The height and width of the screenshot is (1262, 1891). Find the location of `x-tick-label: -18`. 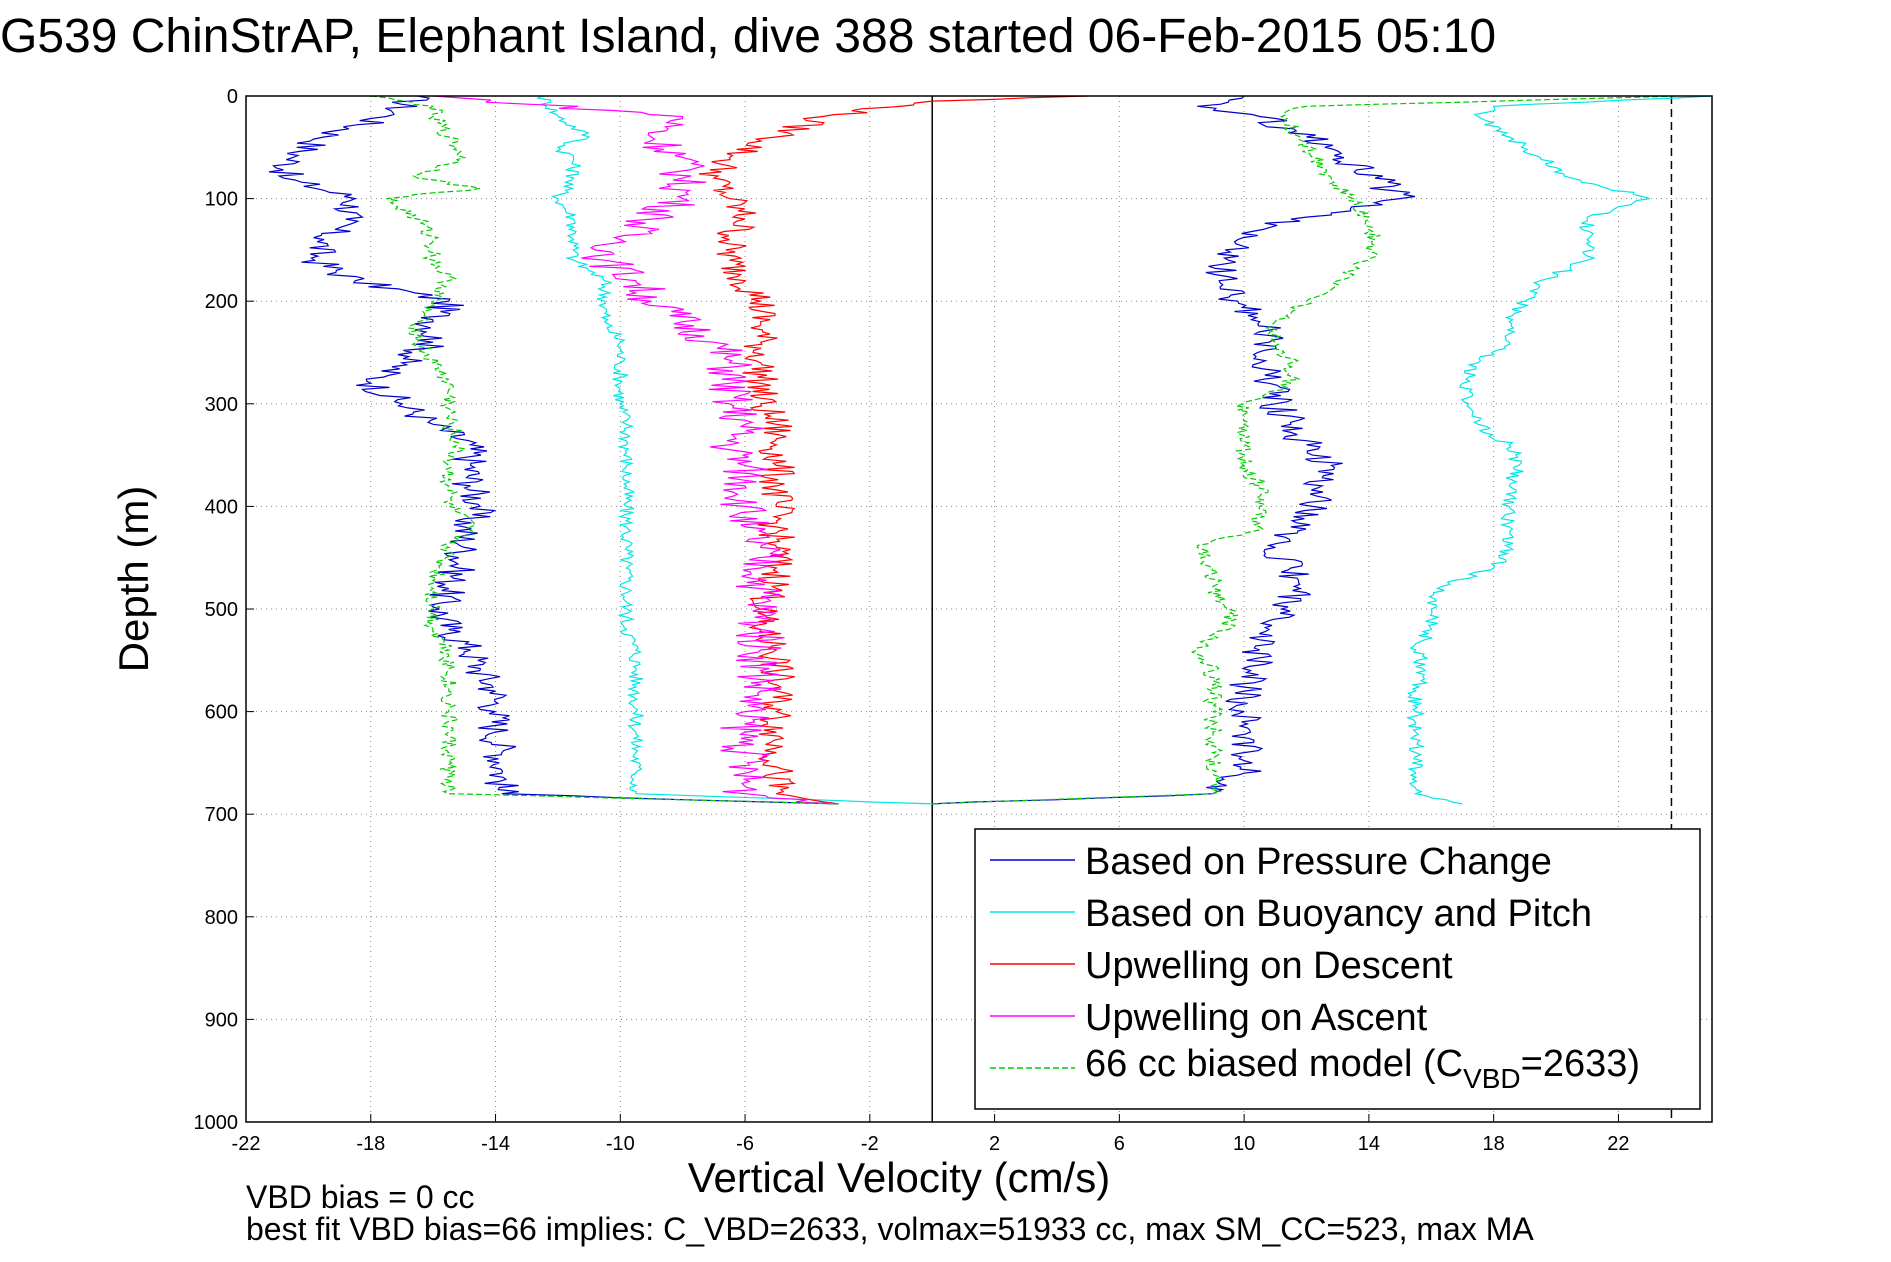

x-tick-label: -18 is located at coordinates (370, 1144).